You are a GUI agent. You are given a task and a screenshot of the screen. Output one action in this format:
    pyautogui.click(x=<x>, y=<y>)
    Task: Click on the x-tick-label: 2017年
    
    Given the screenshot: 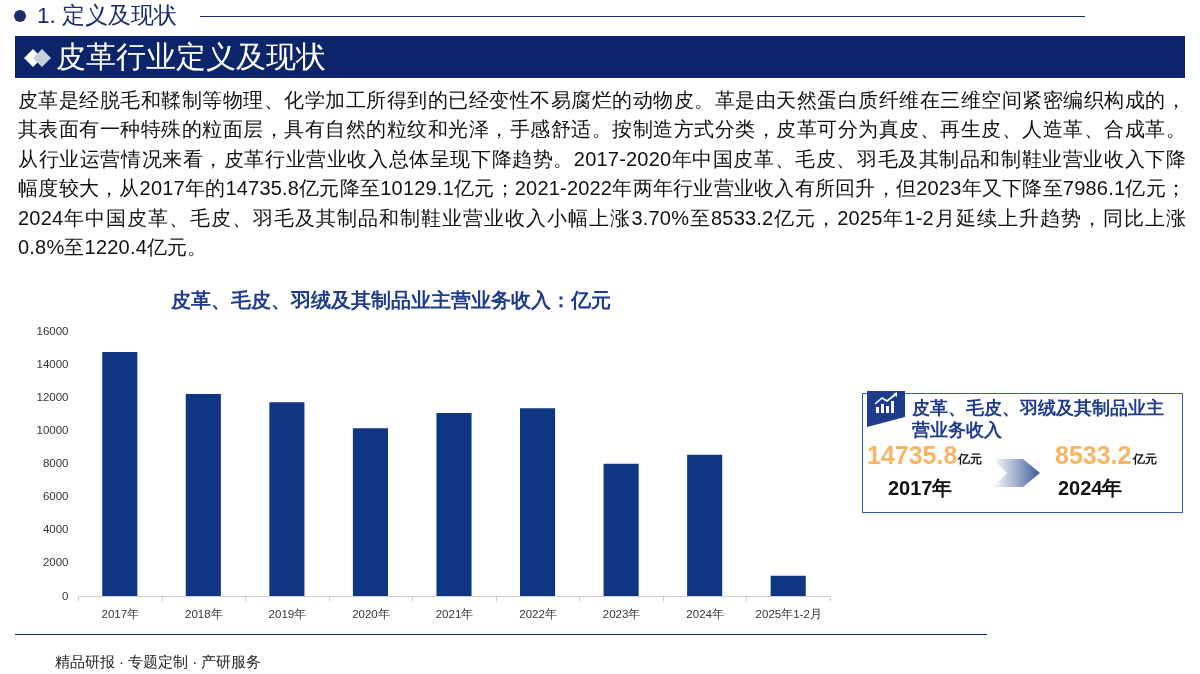 What is the action you would take?
    pyautogui.click(x=120, y=613)
    